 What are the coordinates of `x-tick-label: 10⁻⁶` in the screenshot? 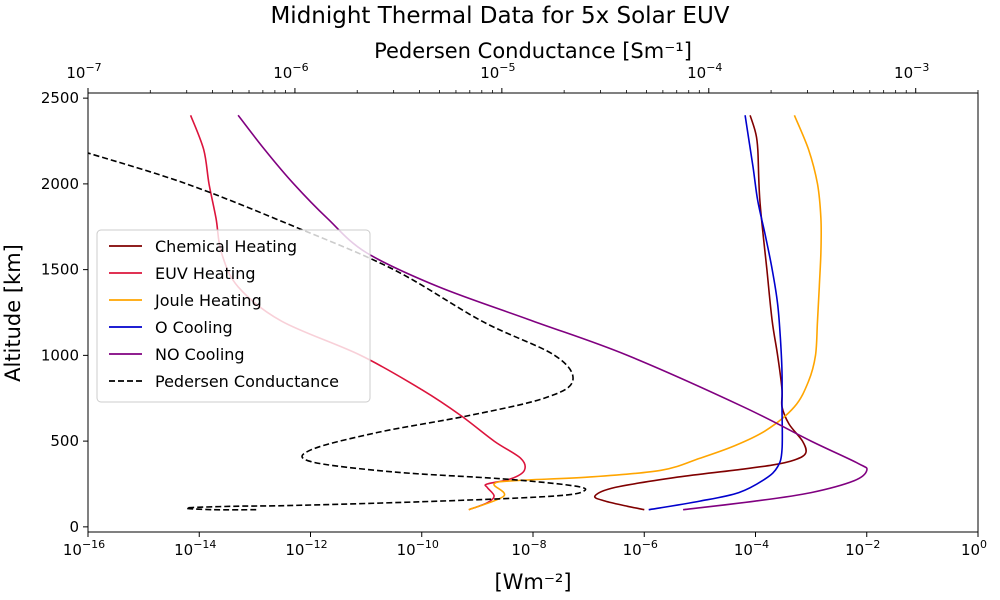 It's located at (640, 548).